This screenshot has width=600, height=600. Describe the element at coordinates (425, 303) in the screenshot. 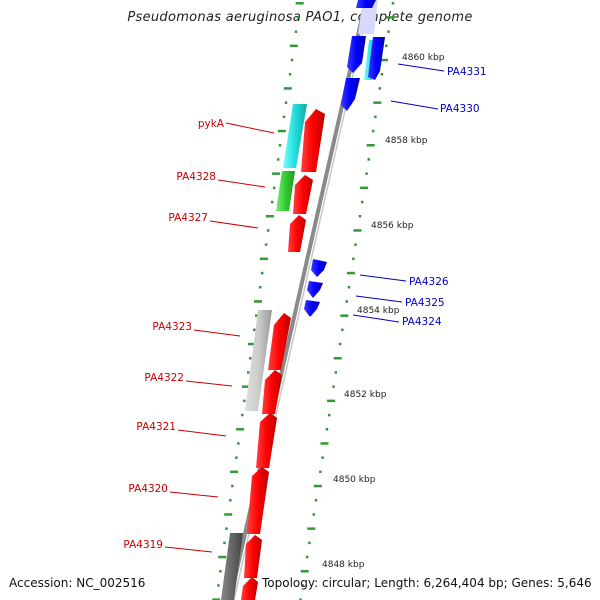

I see `gene-label-forward: PA4325` at that location.